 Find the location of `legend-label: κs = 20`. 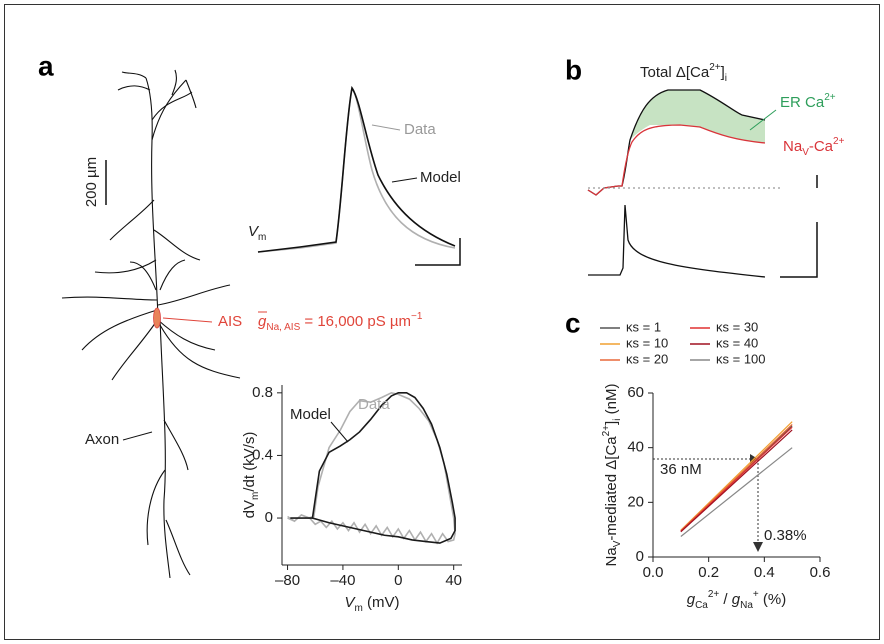

legend-label: κs = 20 is located at coordinates (647, 358).